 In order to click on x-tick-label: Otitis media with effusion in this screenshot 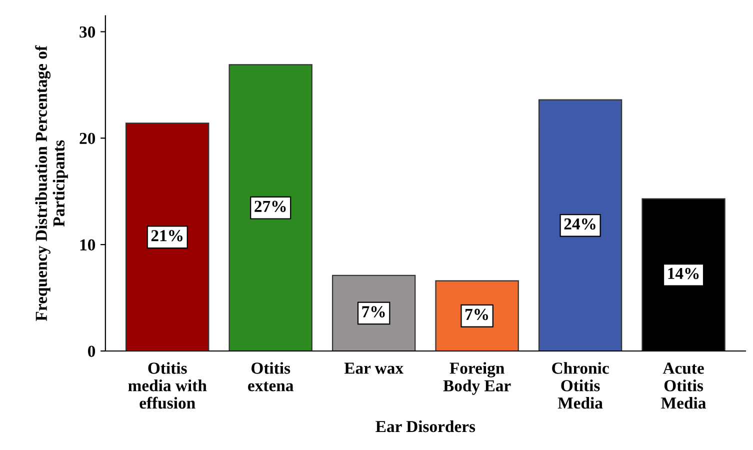, I will do `click(167, 385)`.